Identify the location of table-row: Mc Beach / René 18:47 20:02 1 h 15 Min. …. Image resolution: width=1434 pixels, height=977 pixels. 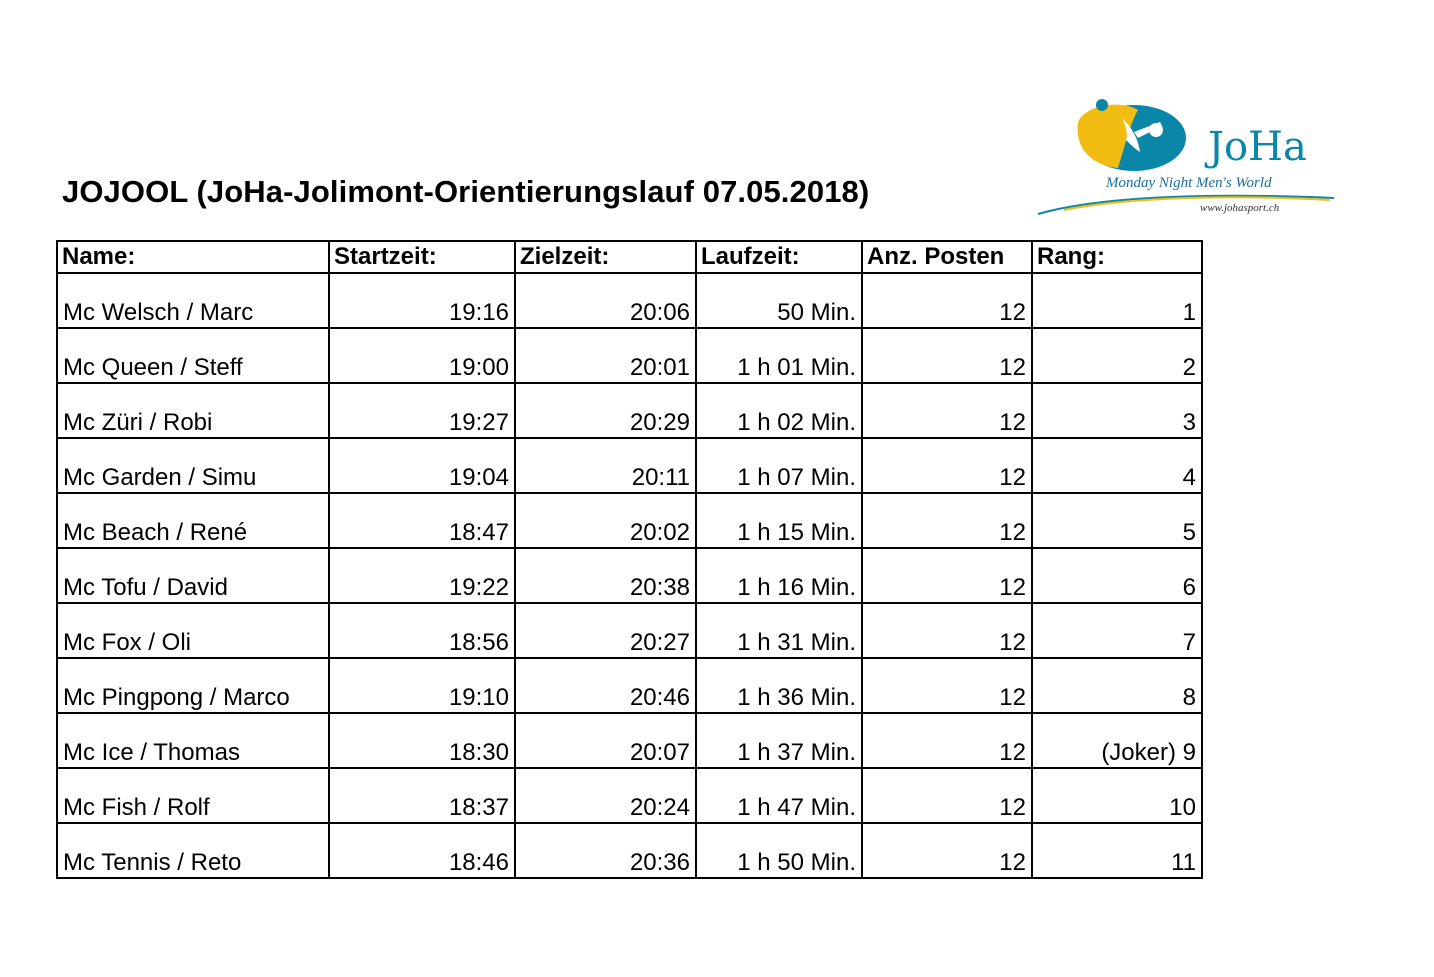
(629, 520).